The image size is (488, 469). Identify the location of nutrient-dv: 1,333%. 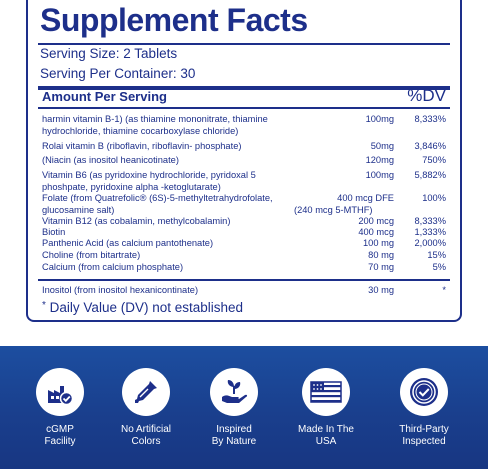
(430, 232).